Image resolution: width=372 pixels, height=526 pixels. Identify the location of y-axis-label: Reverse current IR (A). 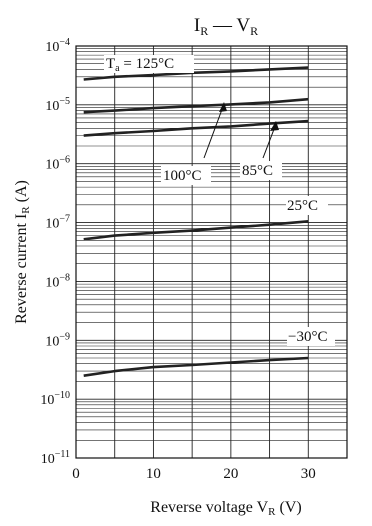
(22, 252).